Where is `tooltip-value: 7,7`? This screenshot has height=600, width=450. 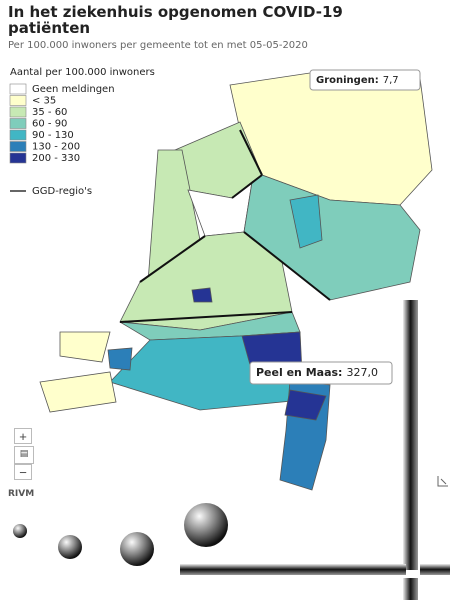 tooltip-value: 7,7 is located at coordinates (391, 80).